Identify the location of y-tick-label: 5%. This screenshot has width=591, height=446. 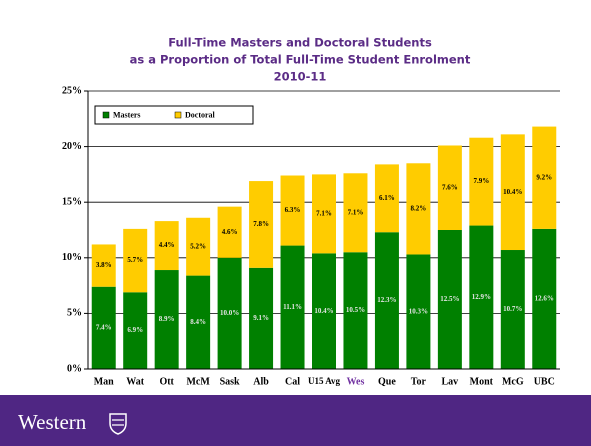
(74, 313).